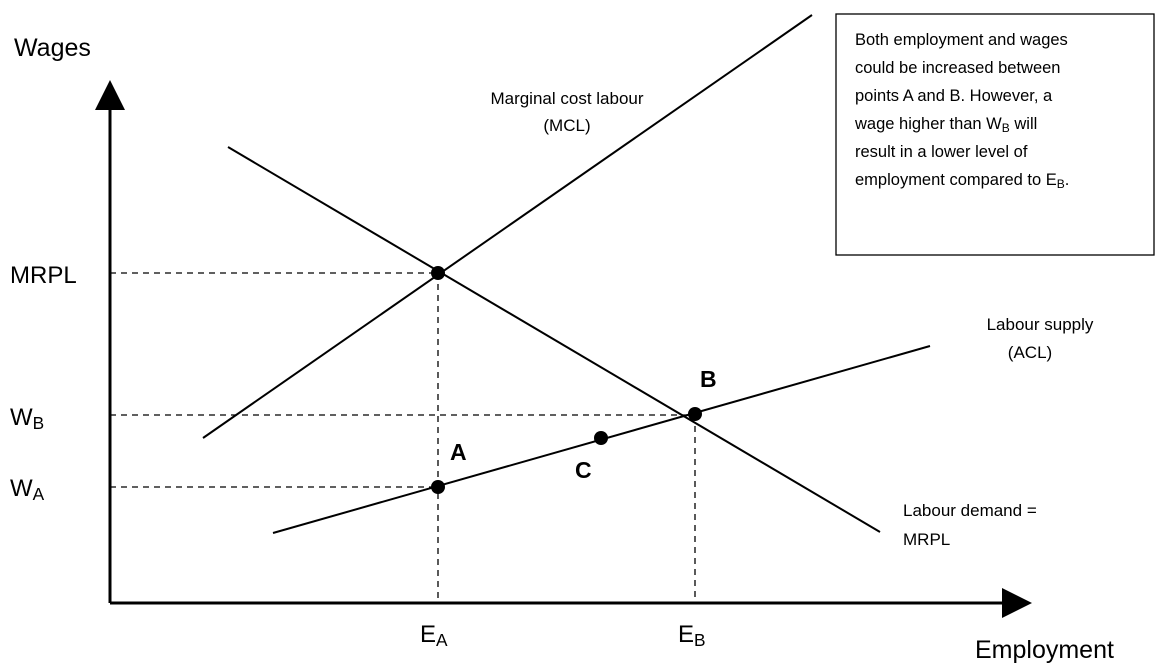 This screenshot has height=671, width=1160. I want to click on note-line: Both employment and wages, so click(961, 40).